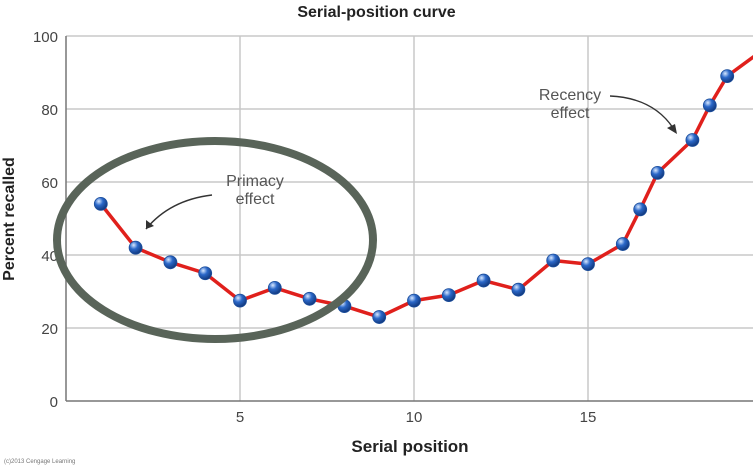  Describe the element at coordinates (410, 446) in the screenshot. I see `x-axis-label: Serial position` at that location.